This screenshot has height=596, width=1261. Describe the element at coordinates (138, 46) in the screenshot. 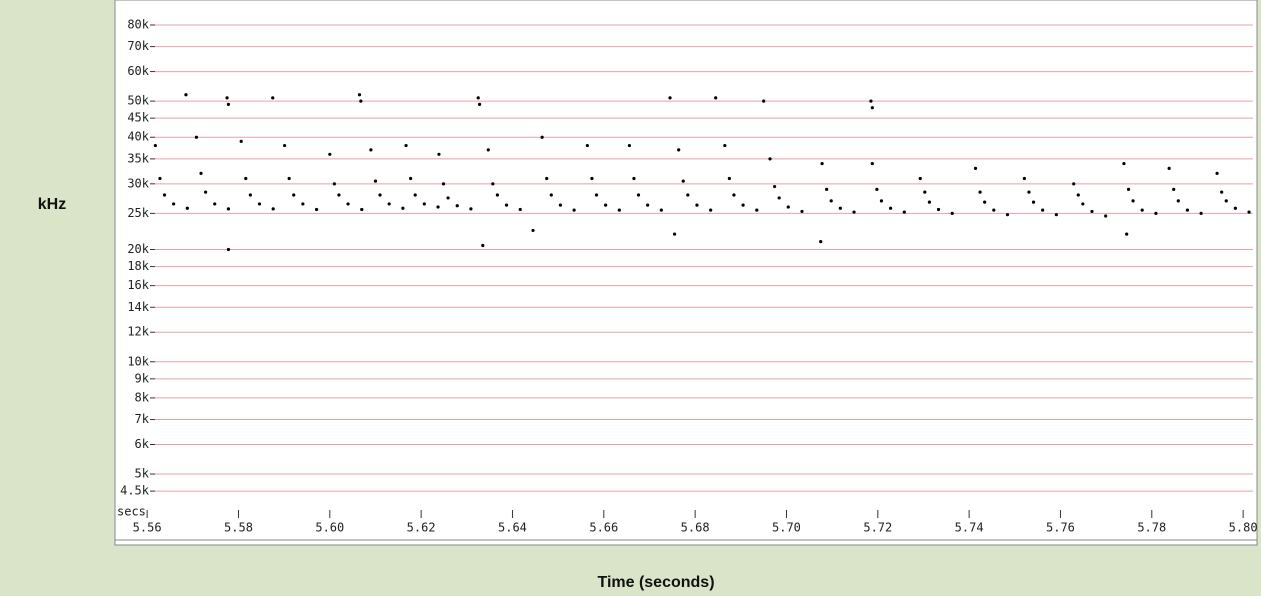

I see `y-tick-label: 70k` at that location.